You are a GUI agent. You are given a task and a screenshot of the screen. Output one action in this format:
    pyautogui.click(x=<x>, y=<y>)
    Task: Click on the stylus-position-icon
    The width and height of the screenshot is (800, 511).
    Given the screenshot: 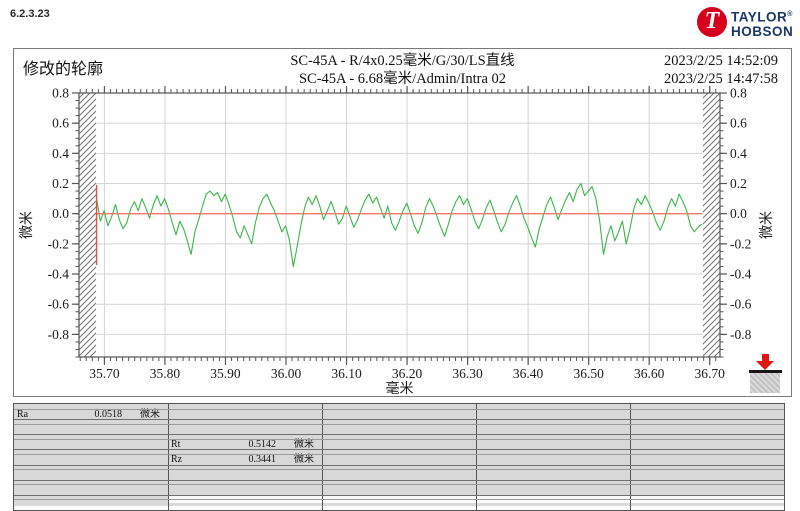 What is the action you would take?
    pyautogui.click(x=766, y=374)
    